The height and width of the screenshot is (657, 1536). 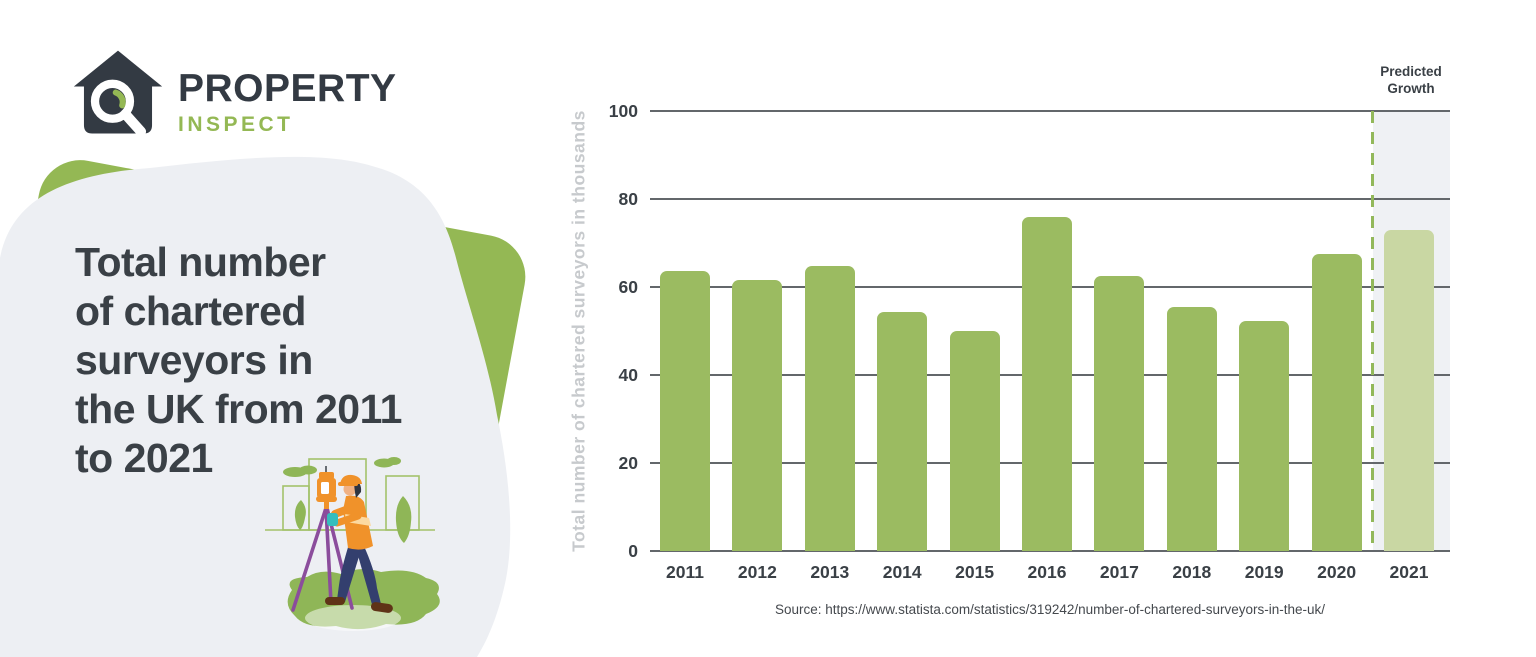 What do you see at coordinates (1047, 384) in the screenshot?
I see `bar-2016` at bounding box center [1047, 384].